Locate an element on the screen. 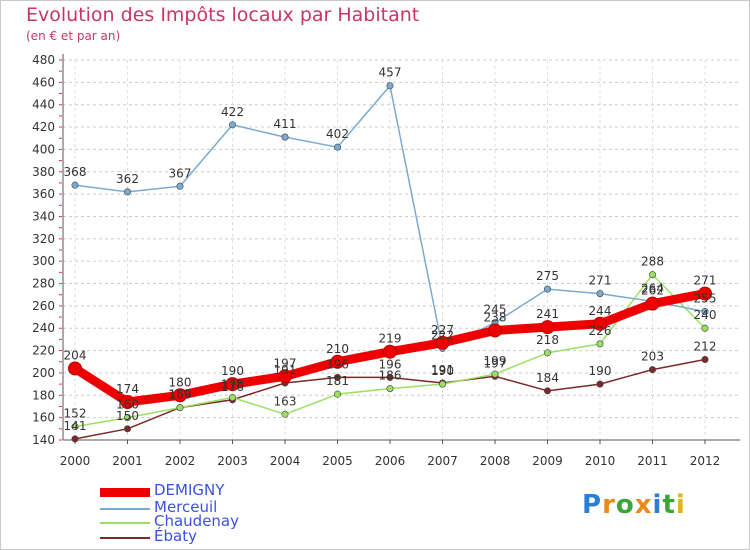  data-label: 141 is located at coordinates (75, 426).